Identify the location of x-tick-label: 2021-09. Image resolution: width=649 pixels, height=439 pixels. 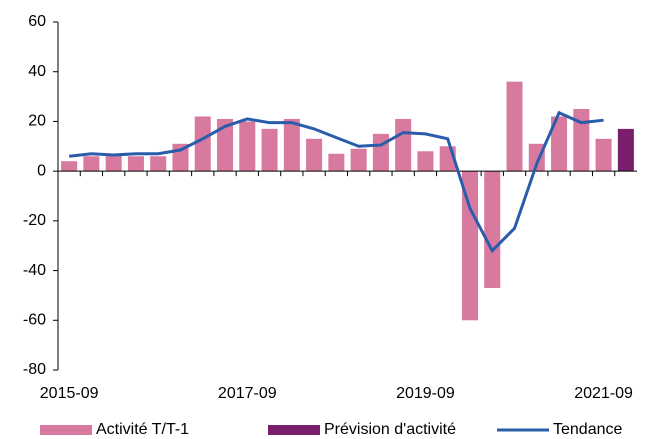
(603, 393).